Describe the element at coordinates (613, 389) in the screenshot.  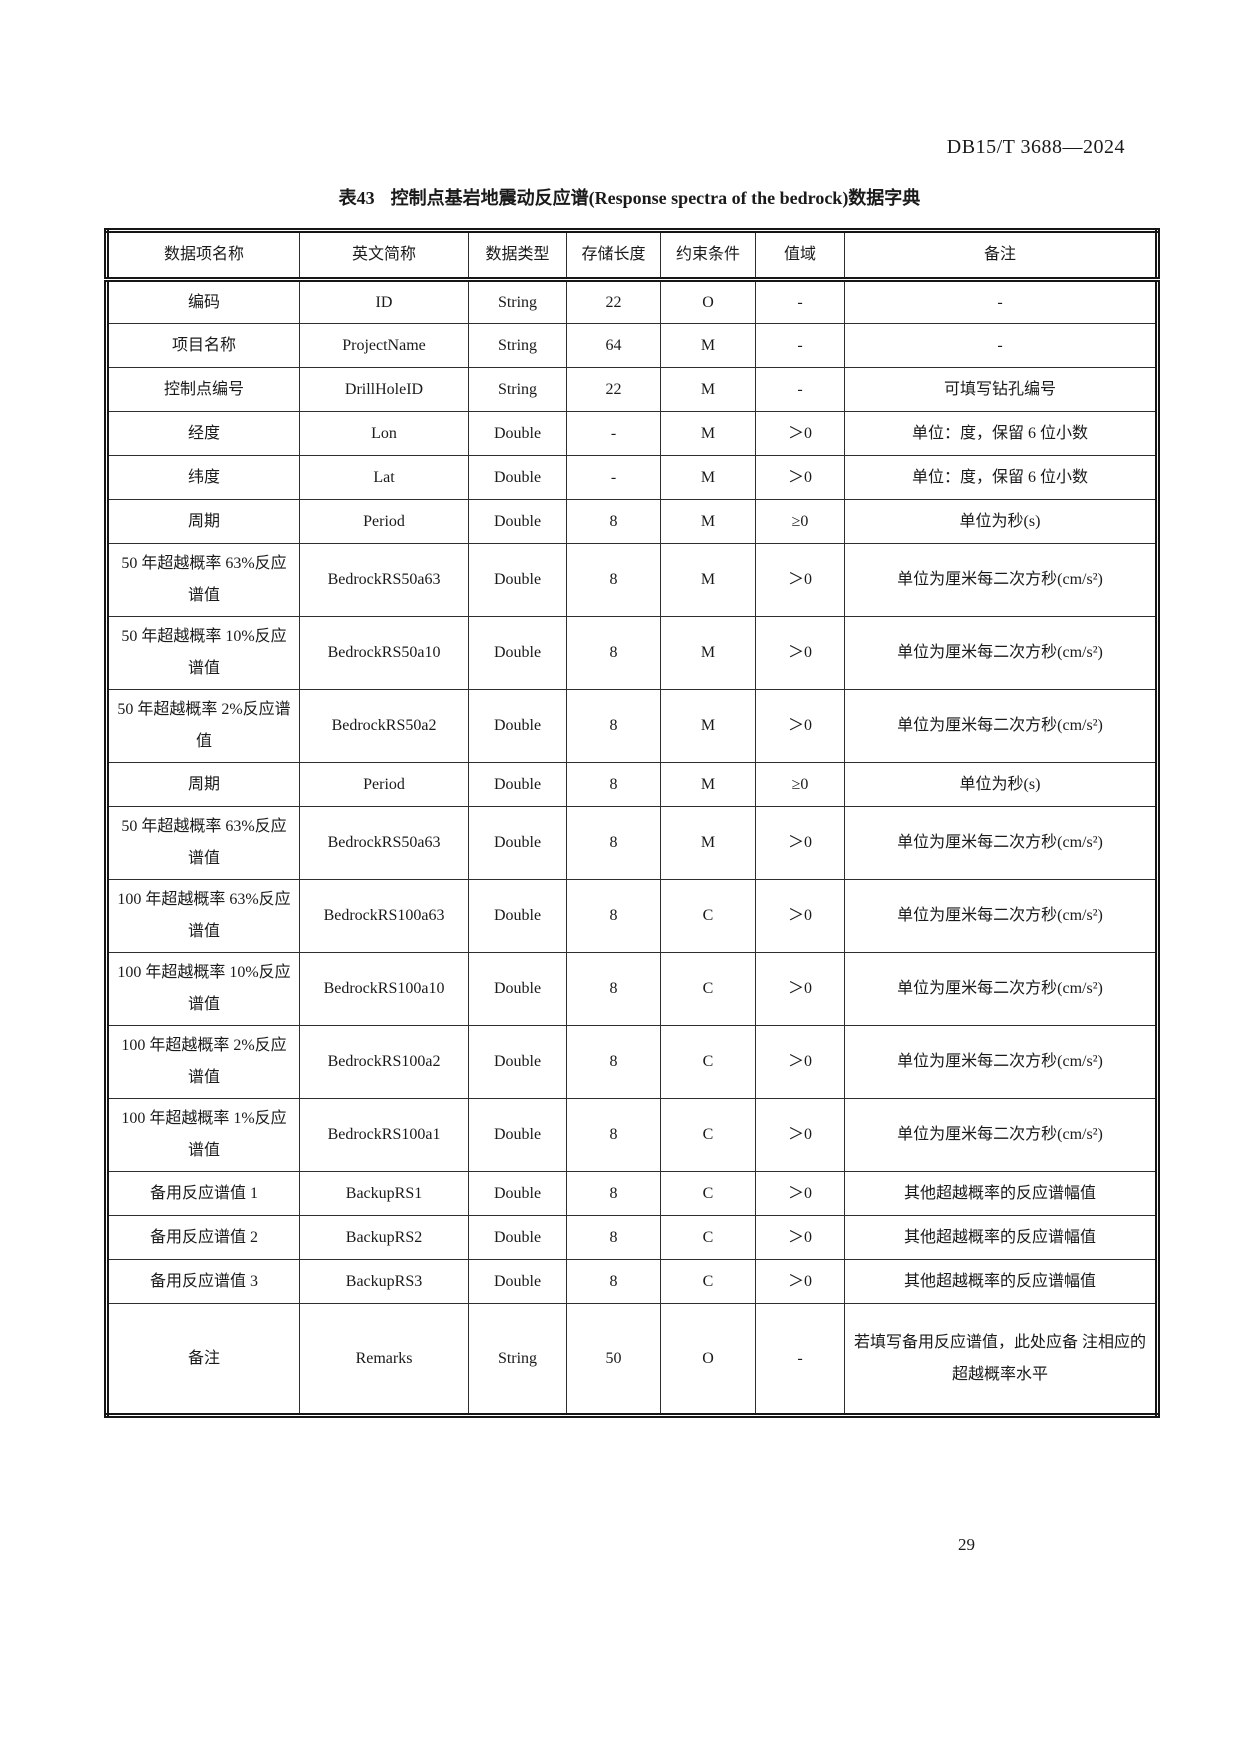
I see `cell-storage-length: 22` at that location.